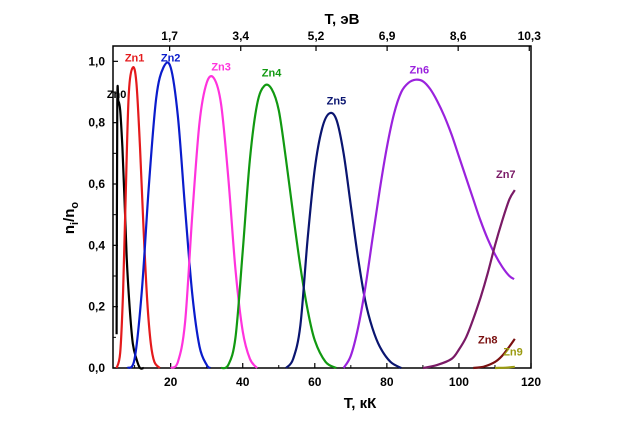 The image size is (625, 442). I want to click on y-title-sub-i: i, so click(75, 223).